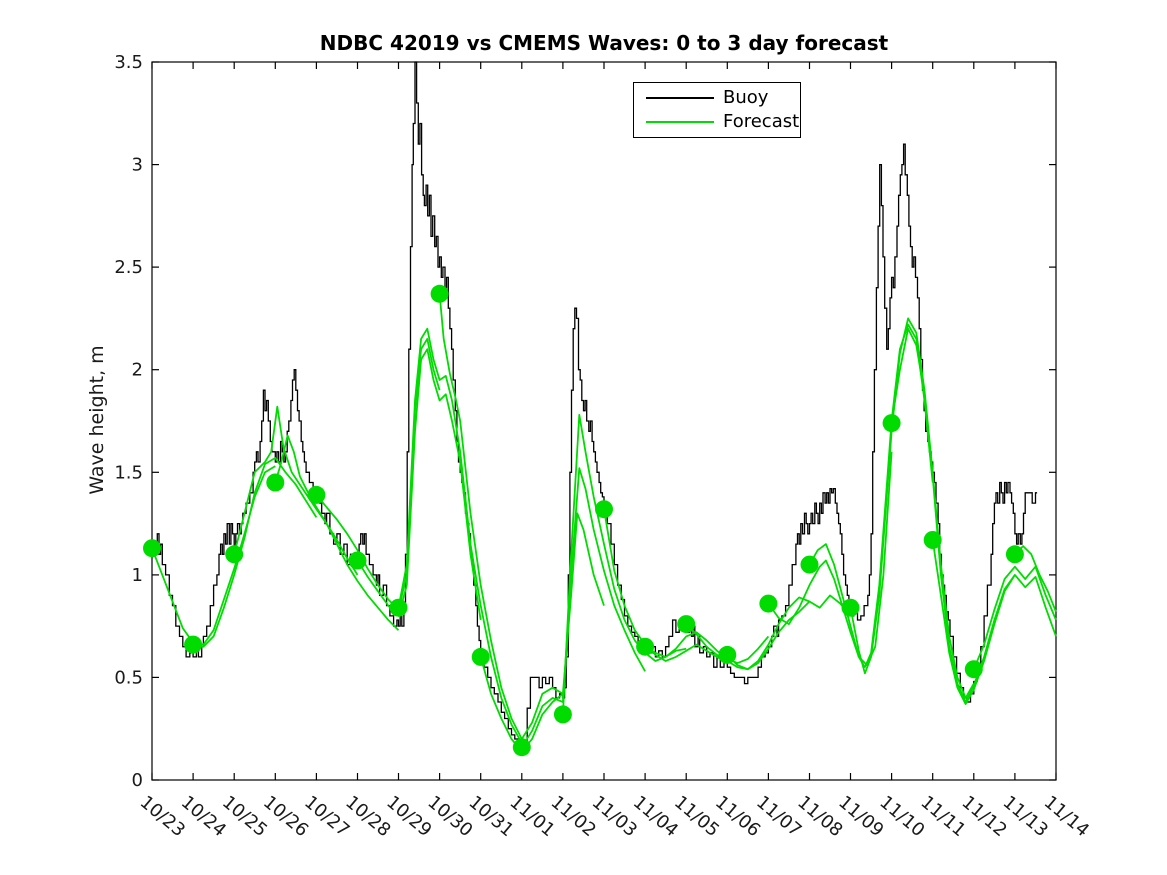 This screenshot has width=1167, height=875. I want to click on x-tick-label: 11/10, so click(901, 816).